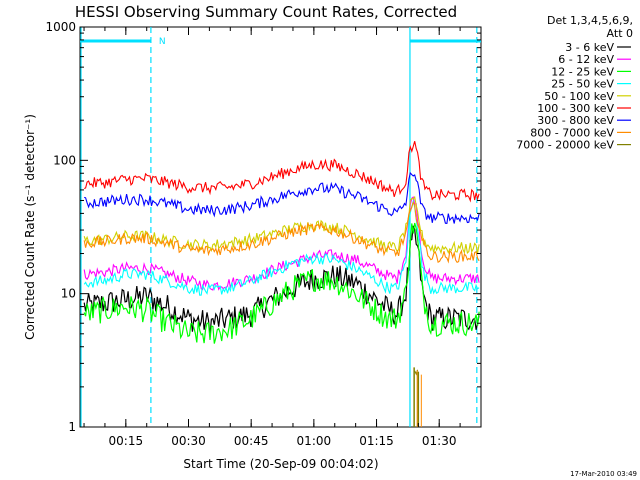  Describe the element at coordinates (439, 441) in the screenshot. I see `x-tick-label: 01:30` at that location.